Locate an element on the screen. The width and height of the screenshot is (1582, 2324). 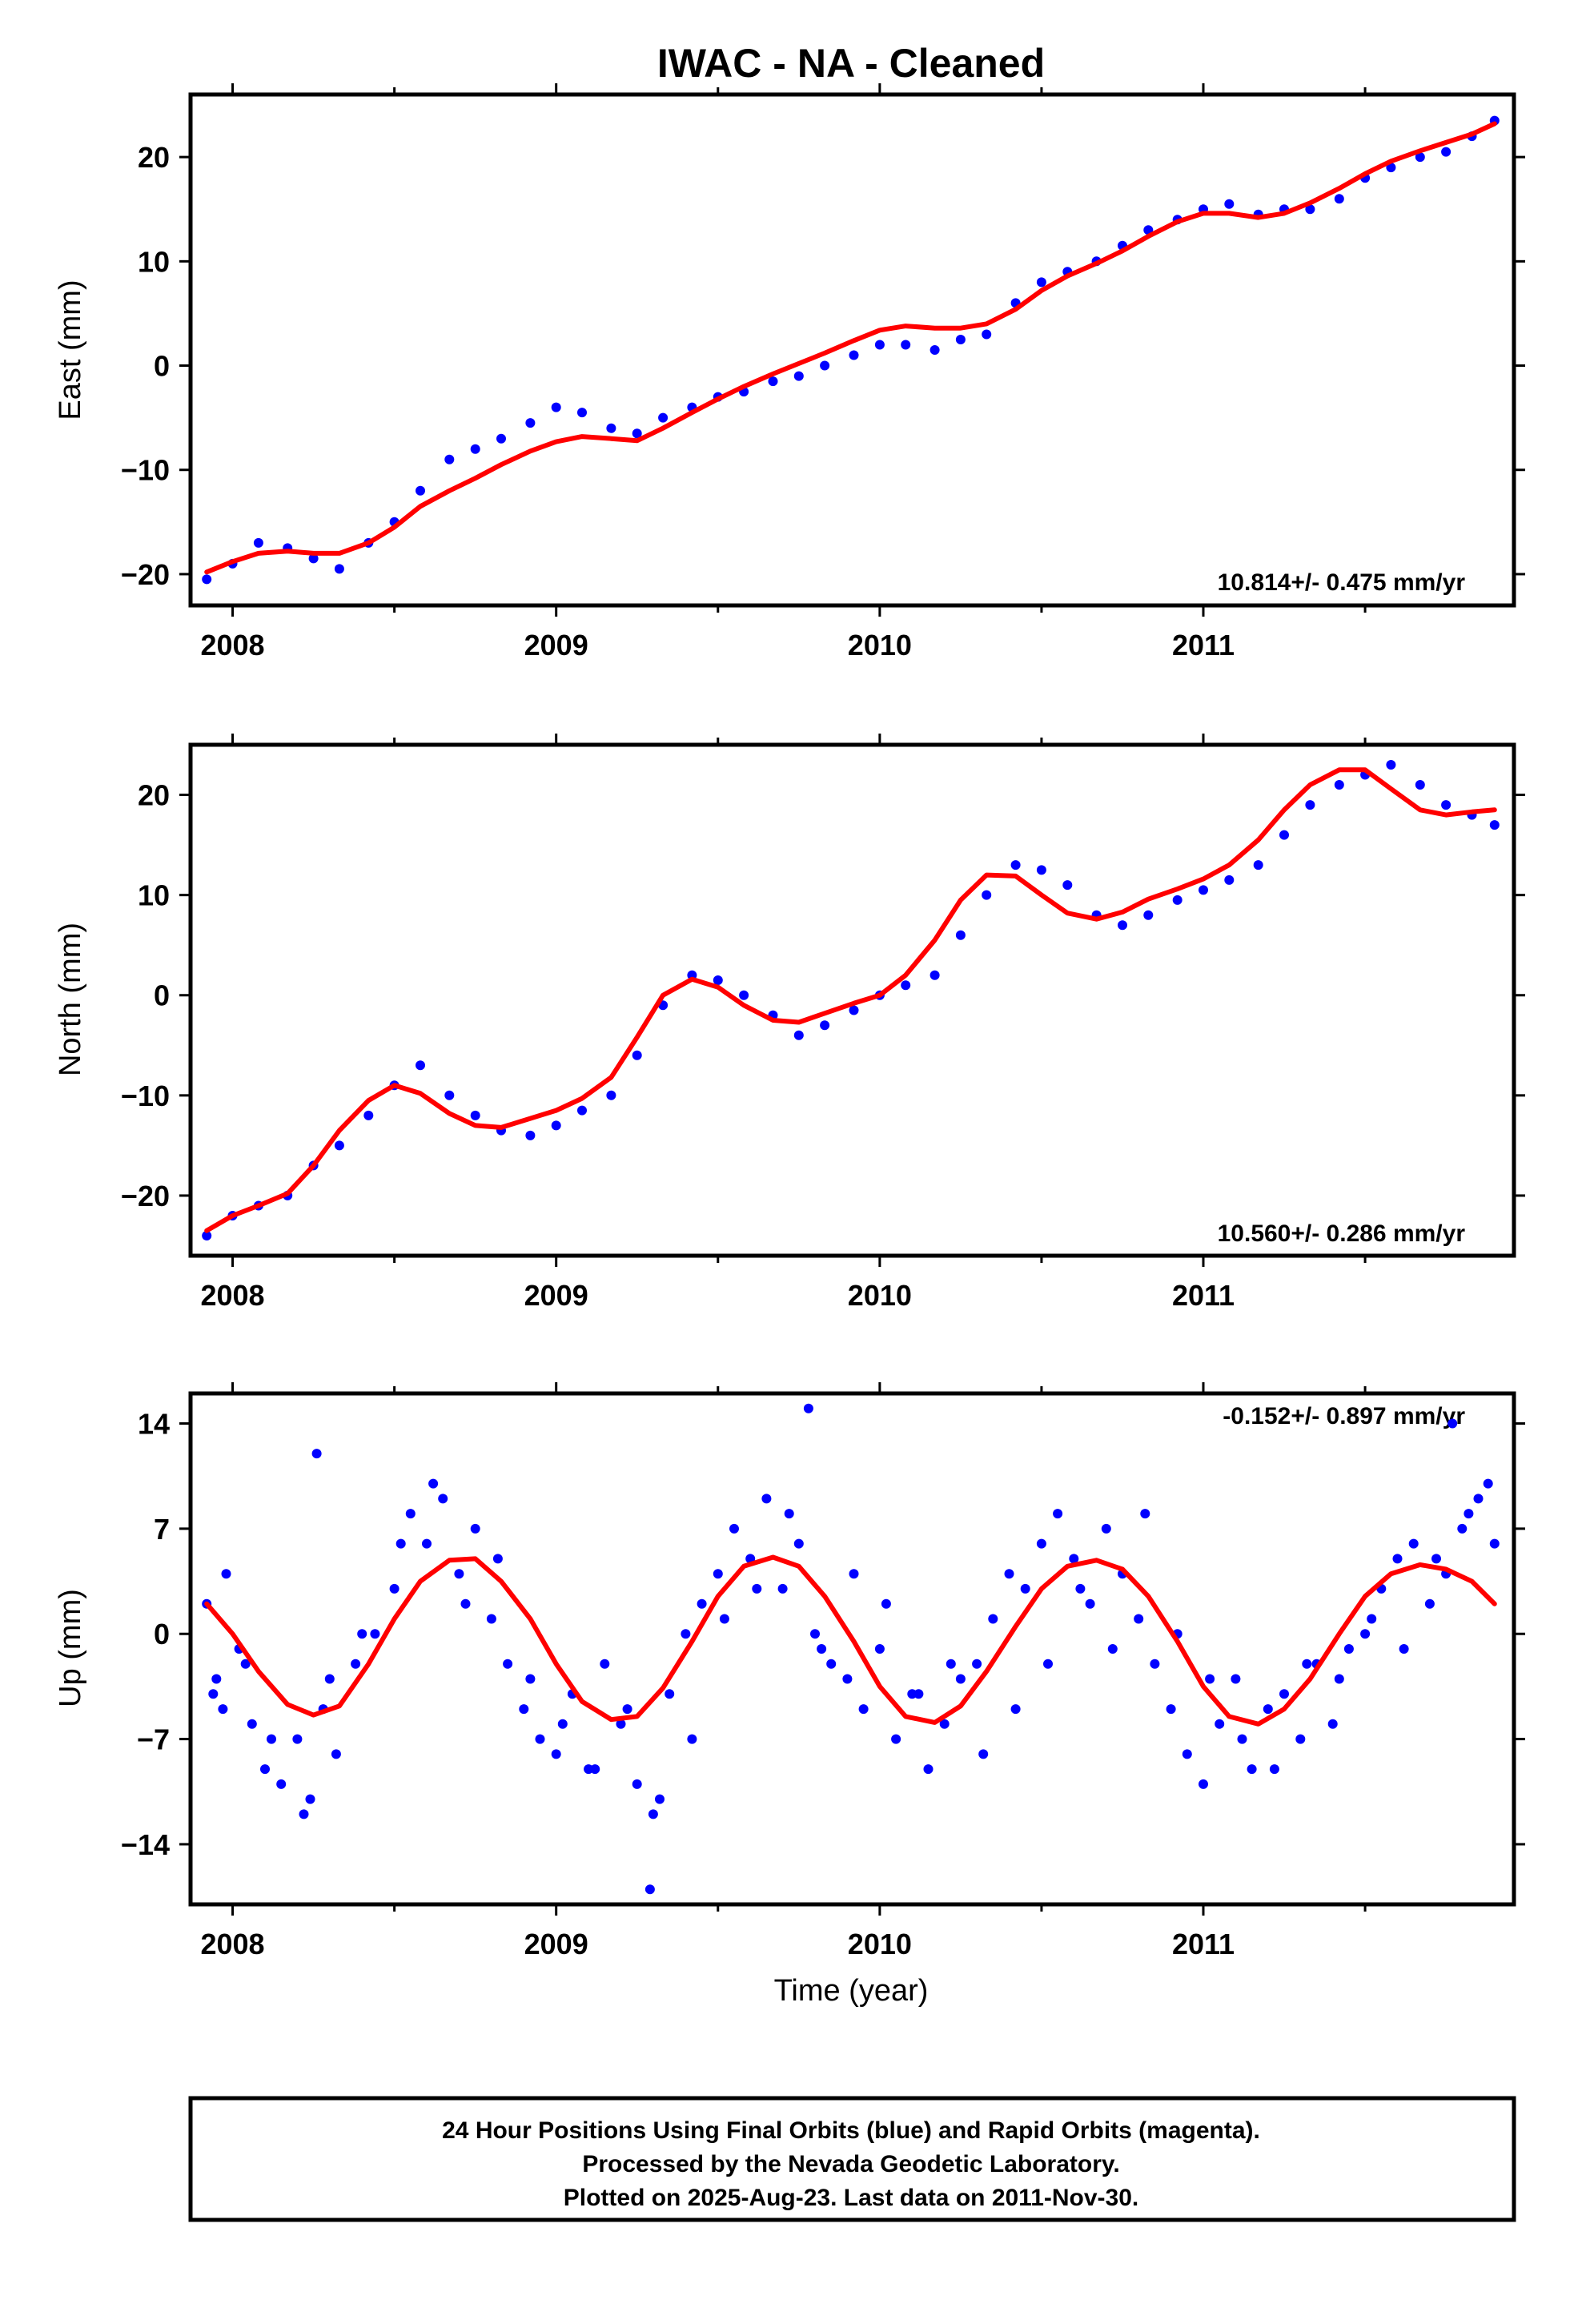
north-y-tick-label: 10 is located at coordinates (154, 895).